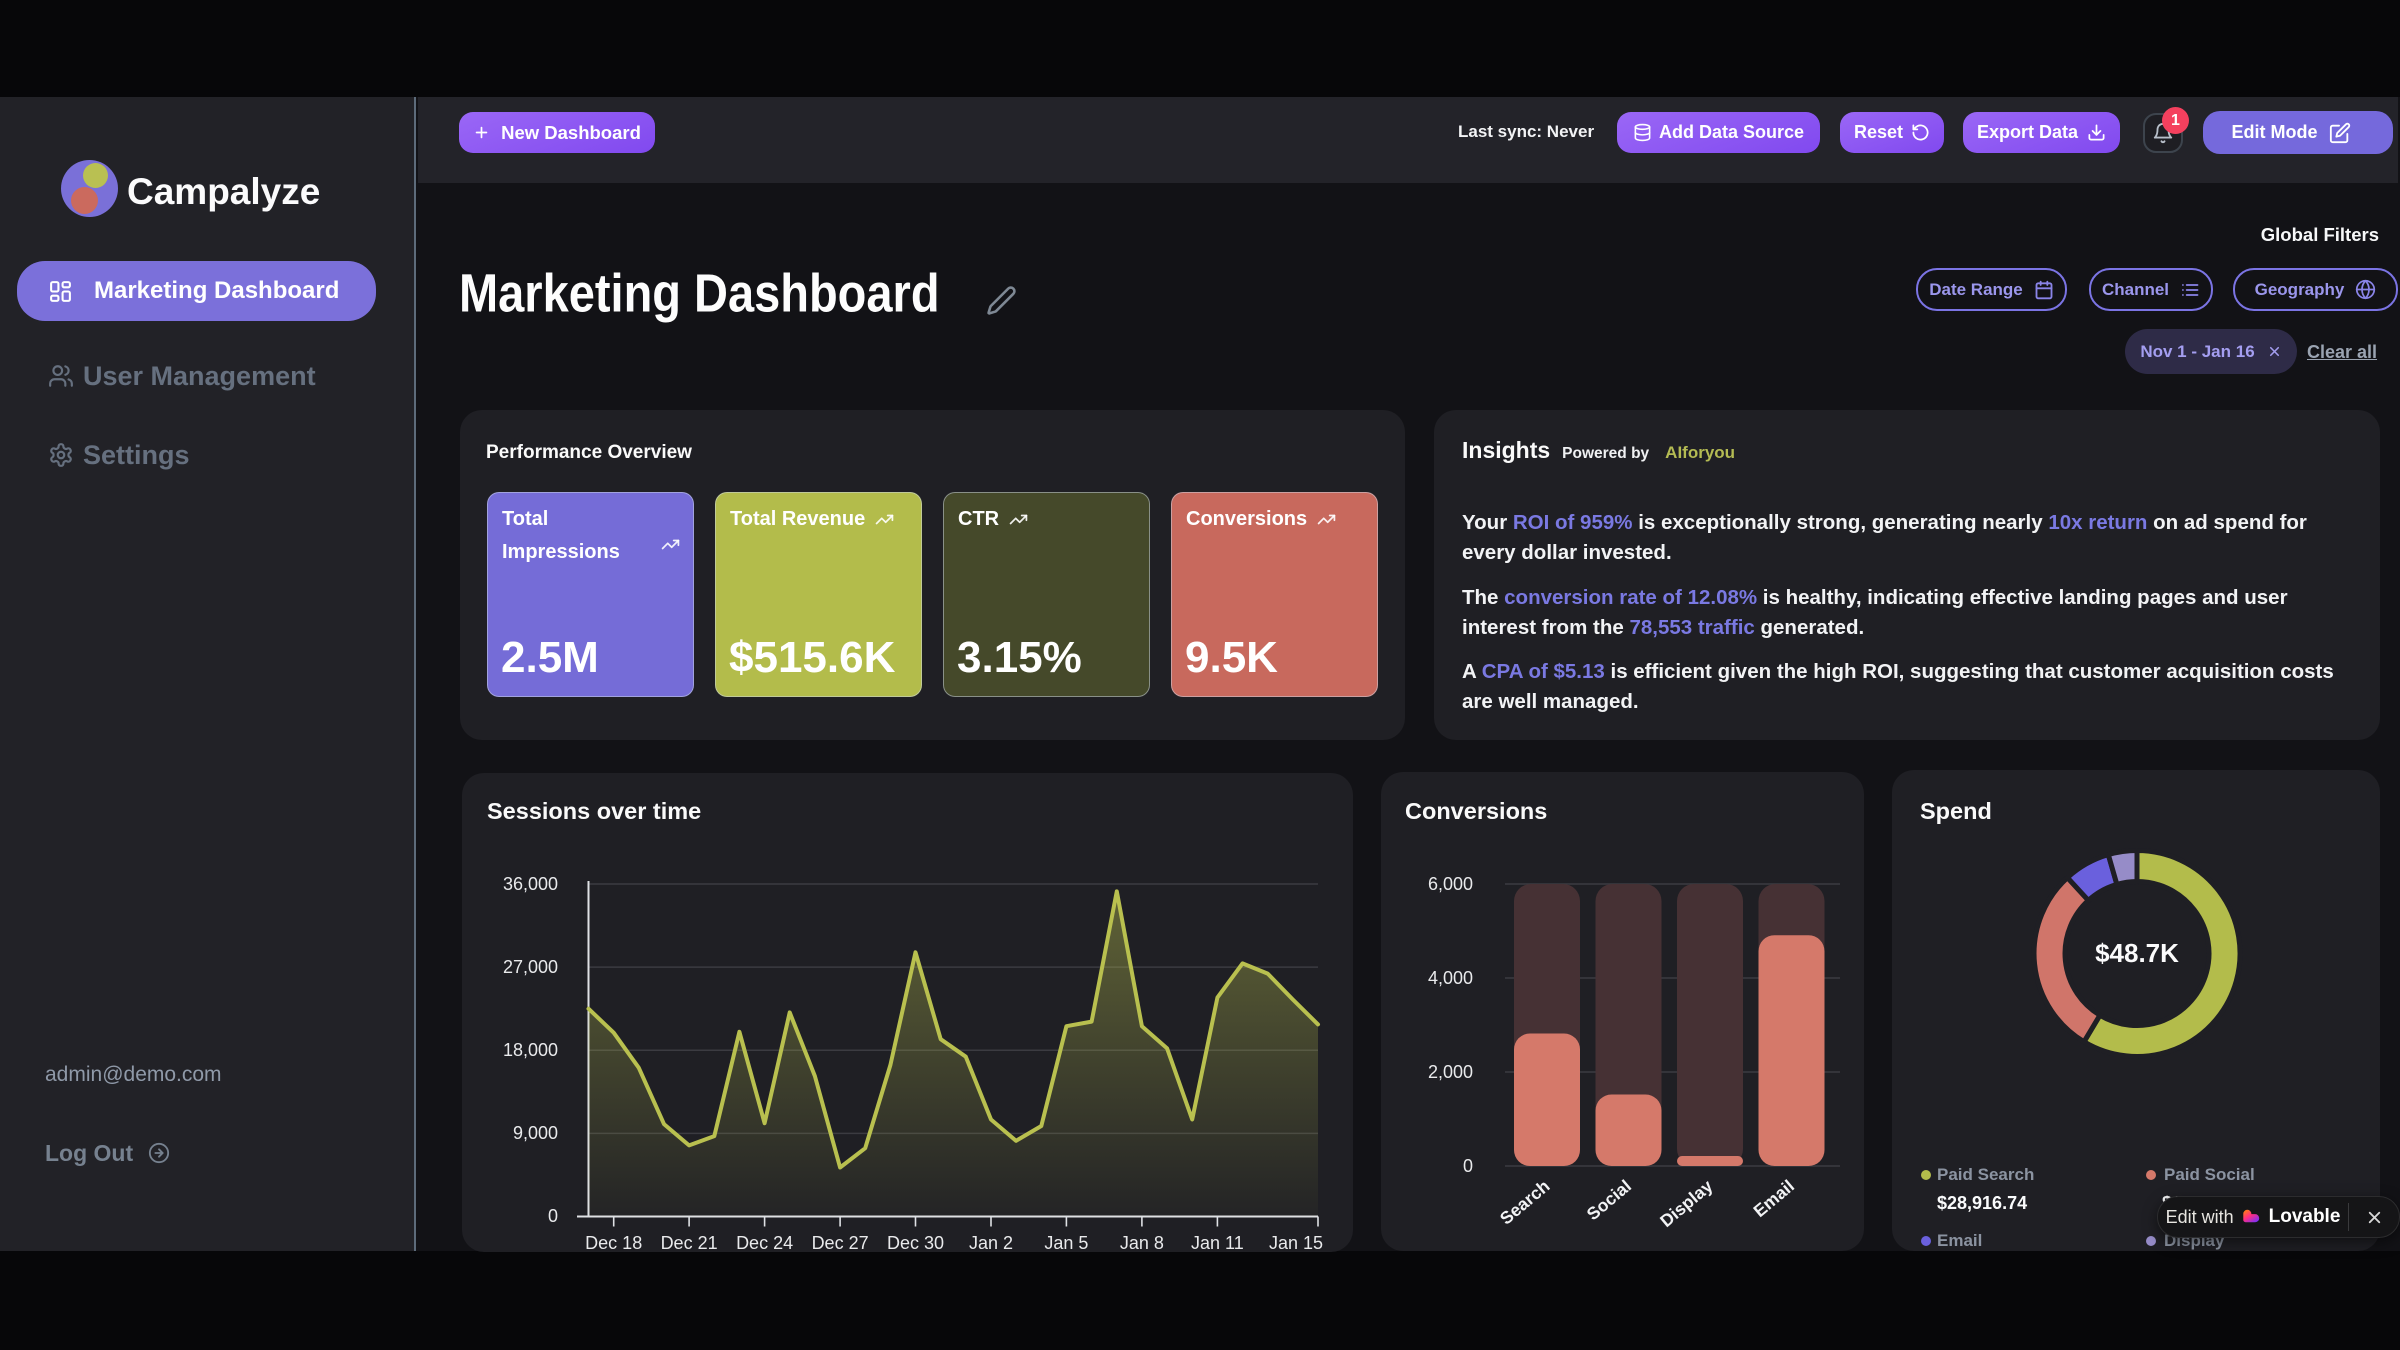  I want to click on svg-text: 4,000, so click(1450, 978).